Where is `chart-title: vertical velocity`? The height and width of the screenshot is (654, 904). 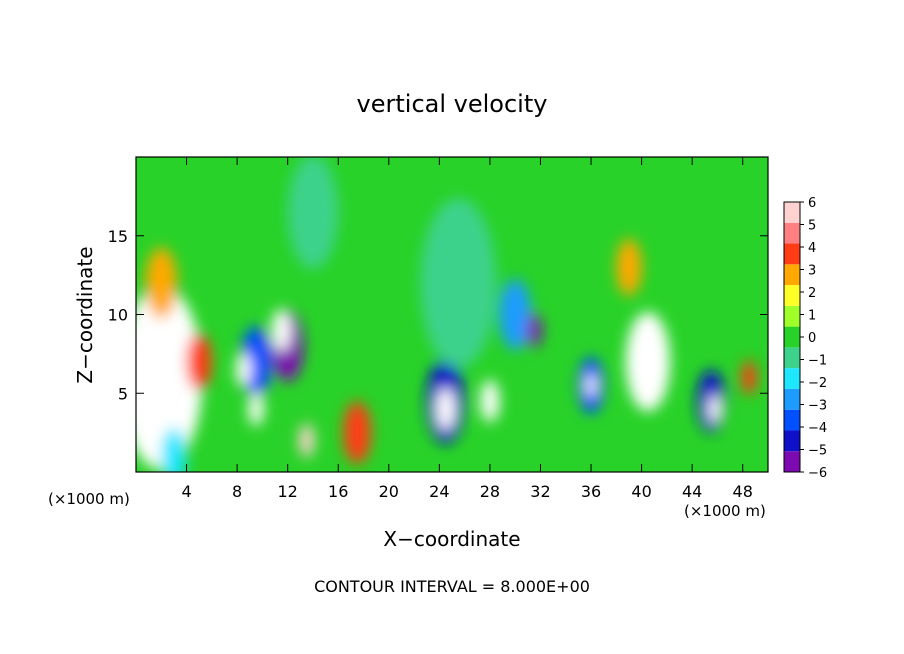
chart-title: vertical velocity is located at coordinates (452, 104).